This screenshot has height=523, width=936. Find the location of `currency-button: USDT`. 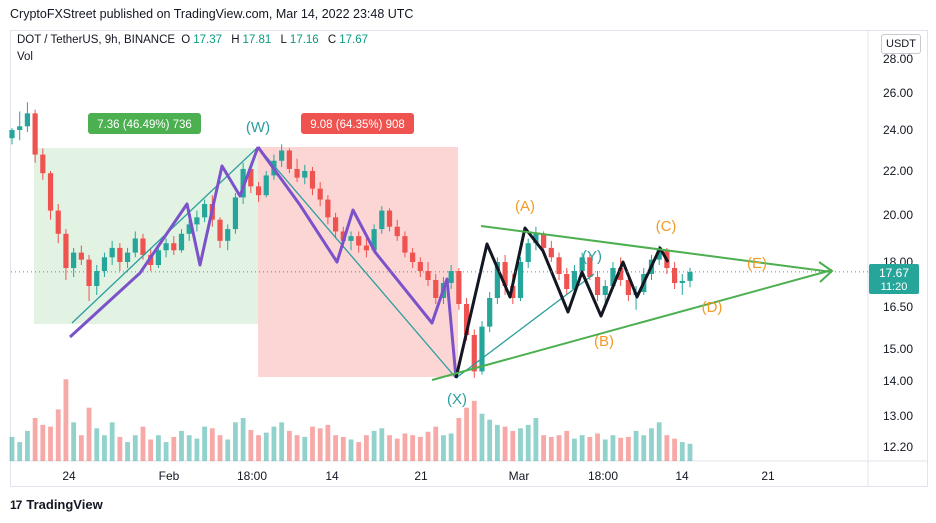

currency-button: USDT is located at coordinates (901, 44).